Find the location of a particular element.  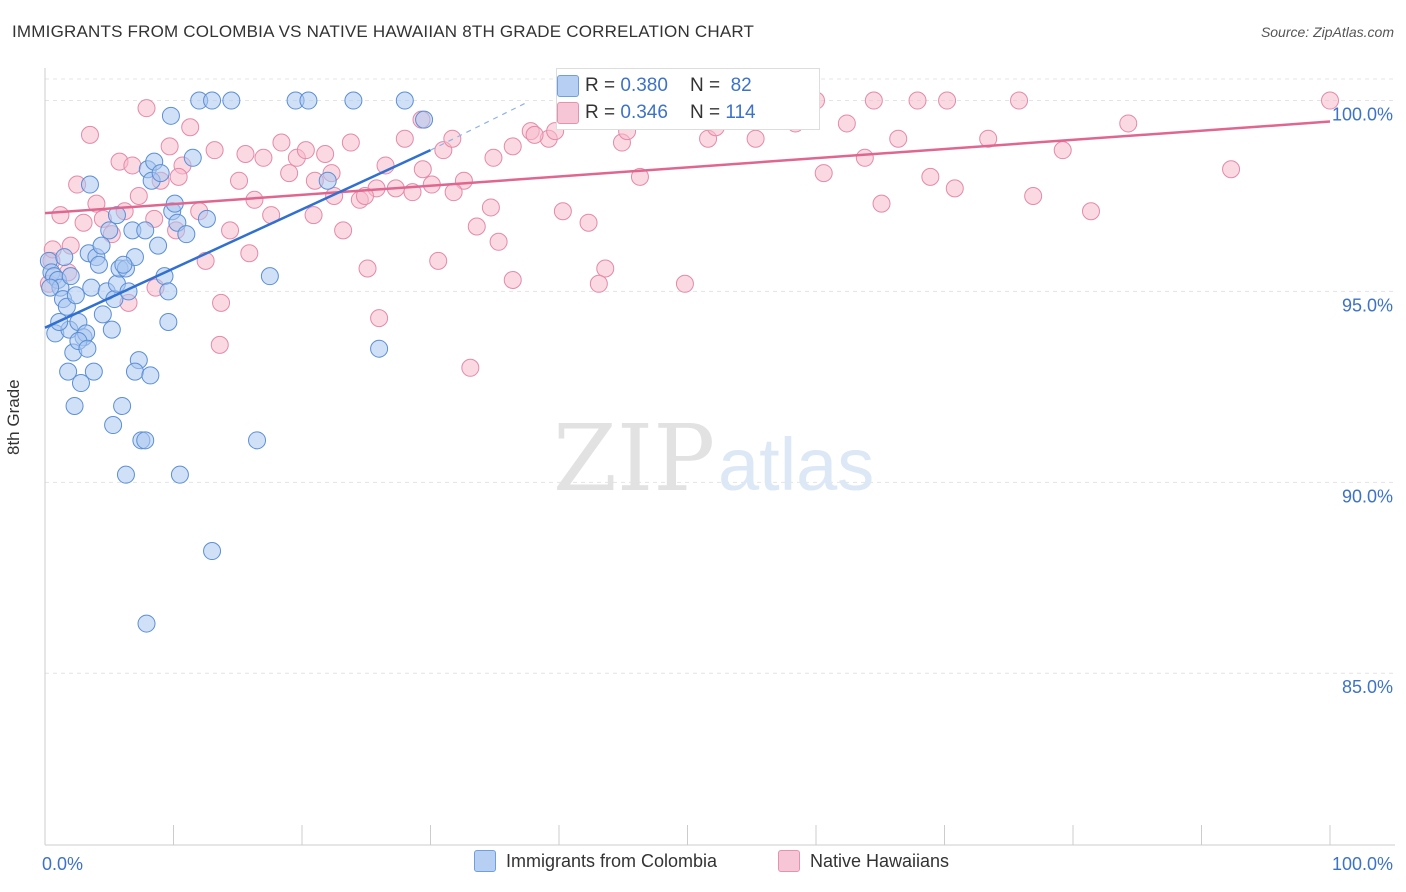

trendline-native-hawaiians is located at coordinates (687, 167).